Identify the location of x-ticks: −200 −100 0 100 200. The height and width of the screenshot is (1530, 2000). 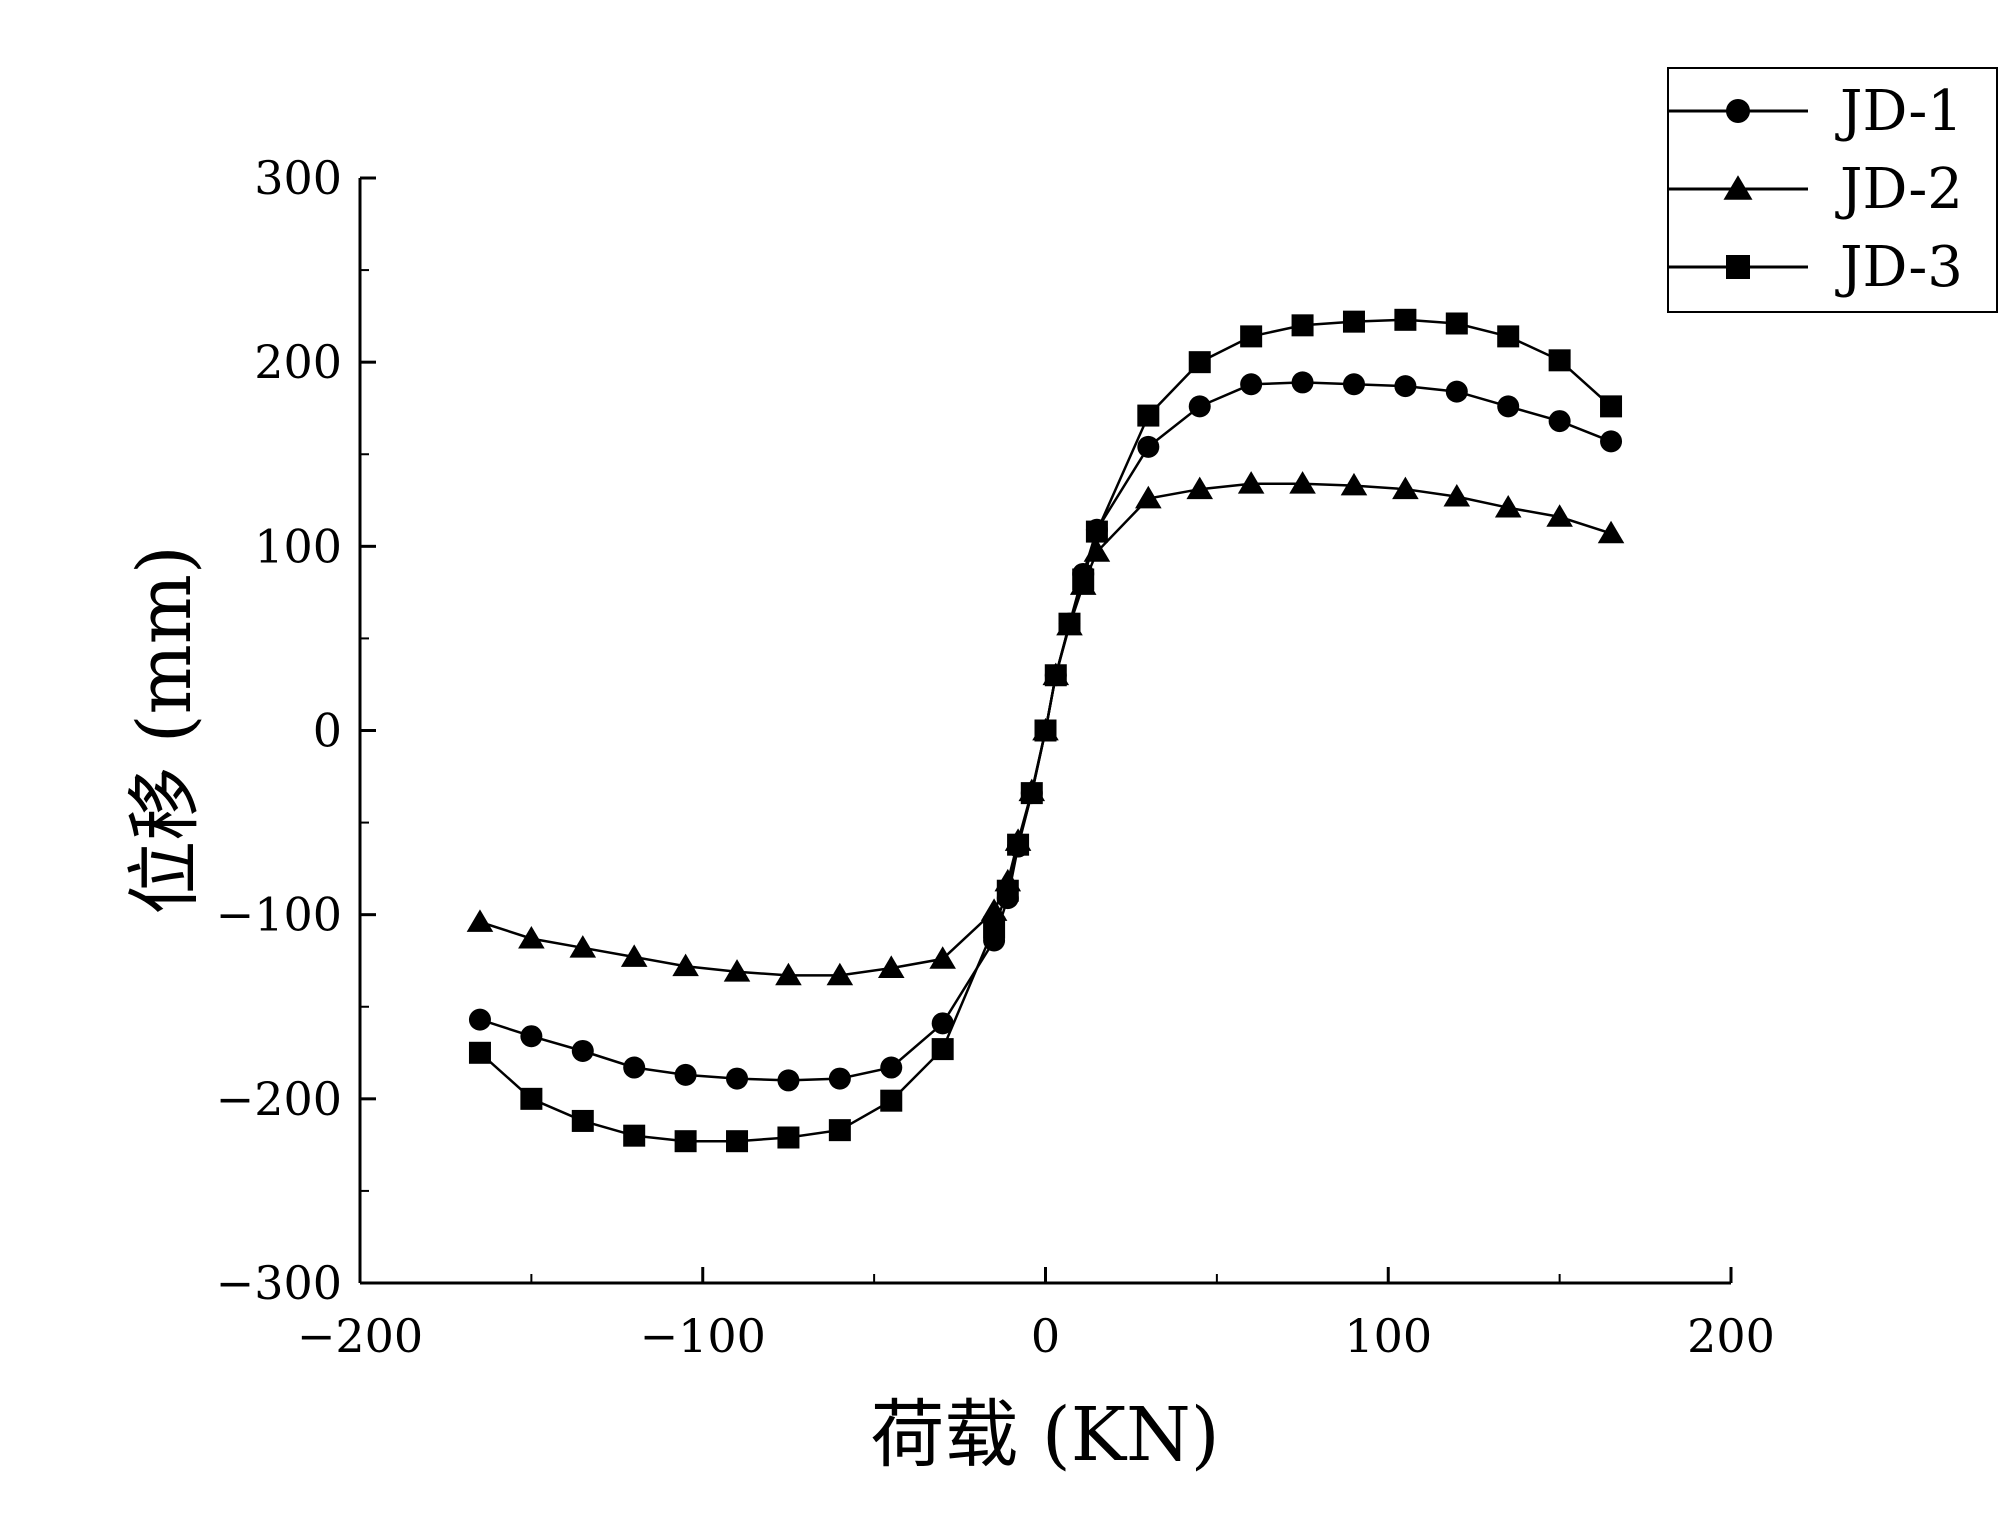
(1036, 1315).